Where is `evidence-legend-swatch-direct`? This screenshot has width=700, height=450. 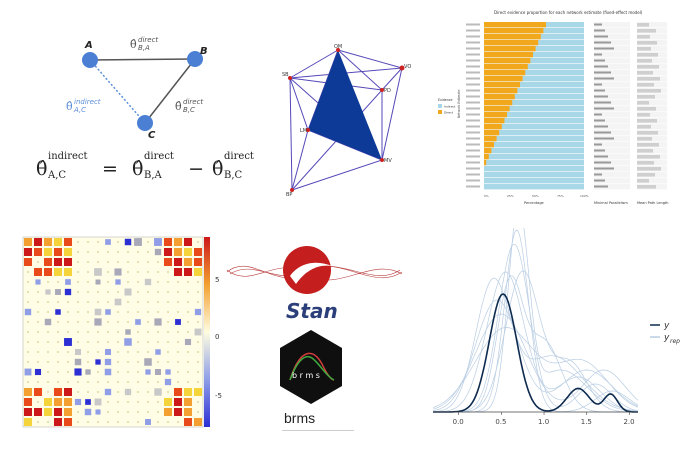 evidence-legend-swatch-direct is located at coordinates (440, 112).